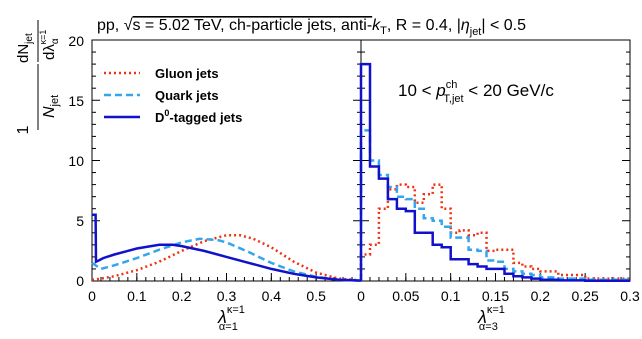  Describe the element at coordinates (80, 281) in the screenshot. I see `y-tick-label: 0` at that location.